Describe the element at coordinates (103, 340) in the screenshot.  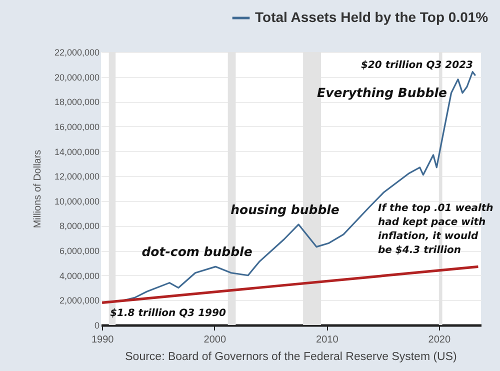
I see `x-tick-label: 1990` at that location.